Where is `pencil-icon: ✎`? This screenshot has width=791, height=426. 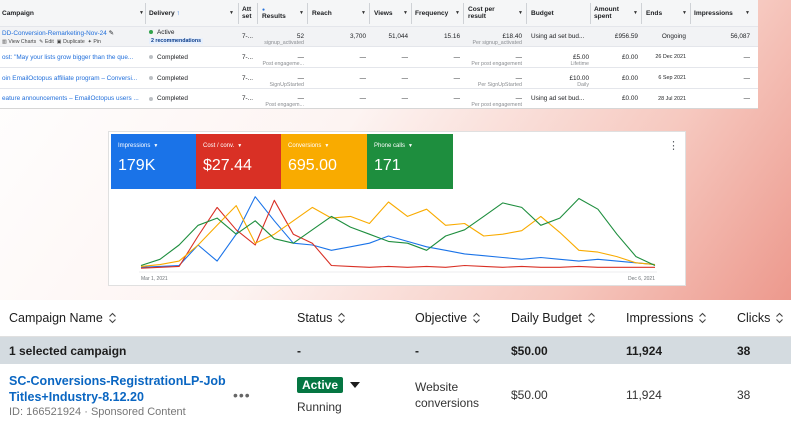
pencil-icon: ✎ is located at coordinates (111, 33).